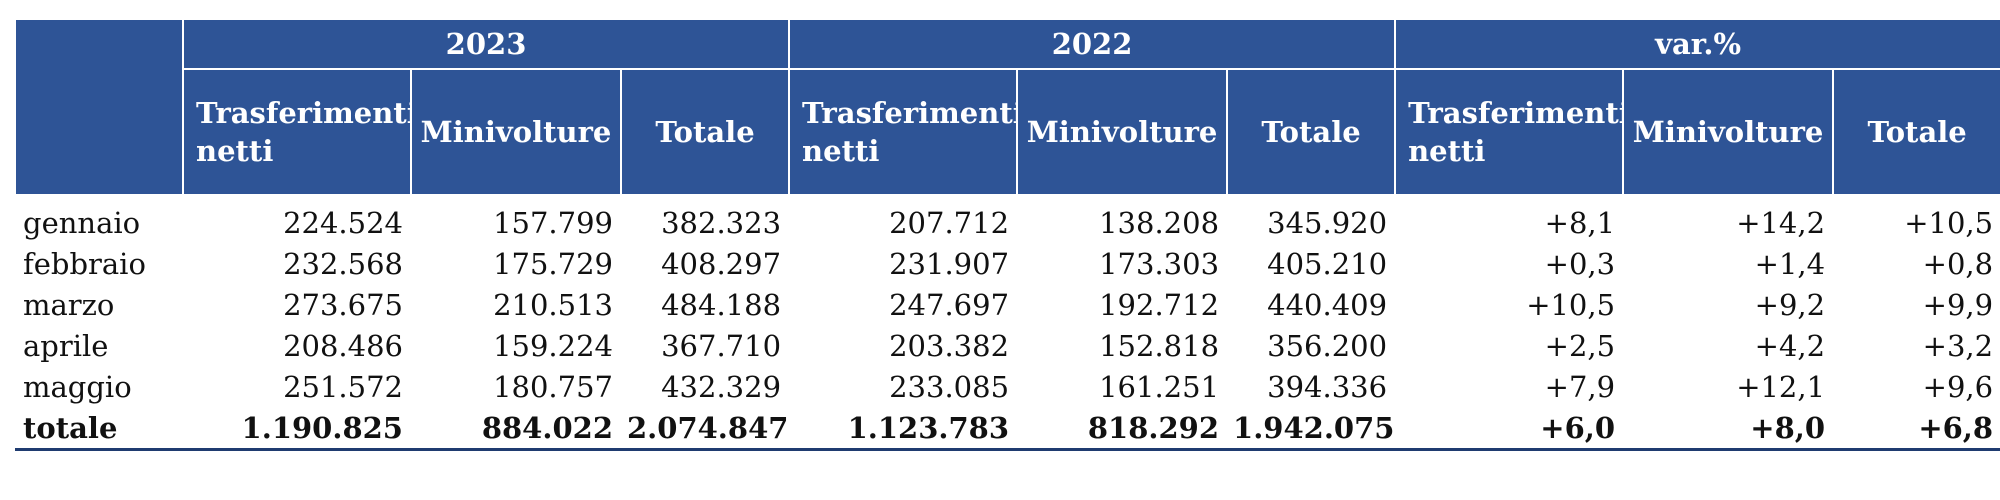 This screenshot has width=2000, height=500. What do you see at coordinates (721, 222) in the screenshot?
I see `table-cell: 382.323` at bounding box center [721, 222].